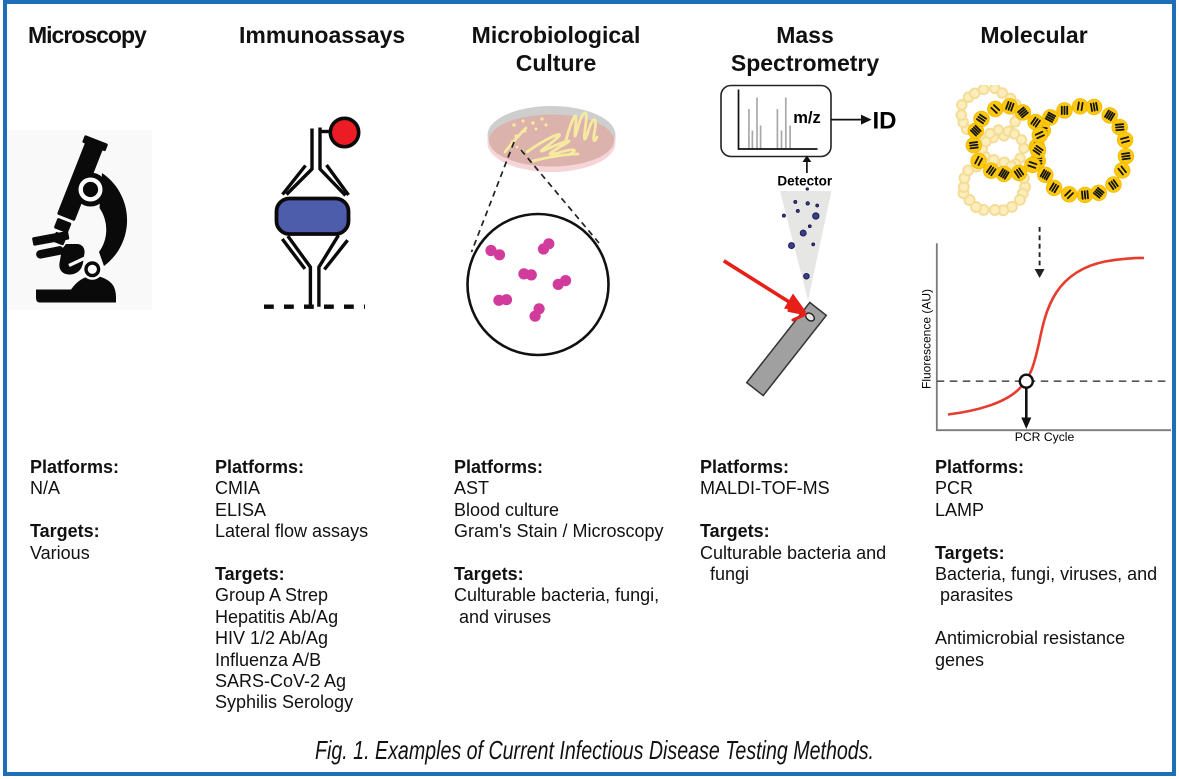  Describe the element at coordinates (805, 181) in the screenshot. I see `svg-text: Detector` at that location.